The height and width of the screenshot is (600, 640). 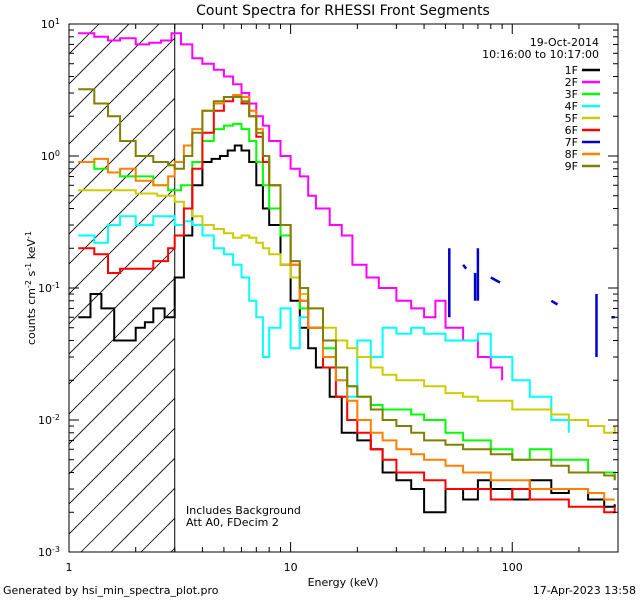 I want to click on background-note: Includes Background, so click(x=243, y=510).